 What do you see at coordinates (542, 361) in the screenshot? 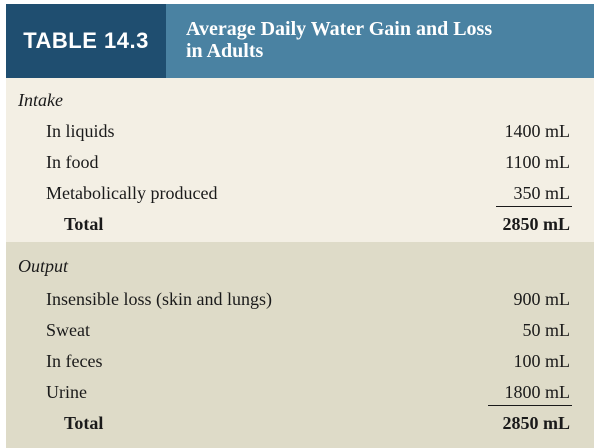
I see `row-value: 100 mL` at bounding box center [542, 361].